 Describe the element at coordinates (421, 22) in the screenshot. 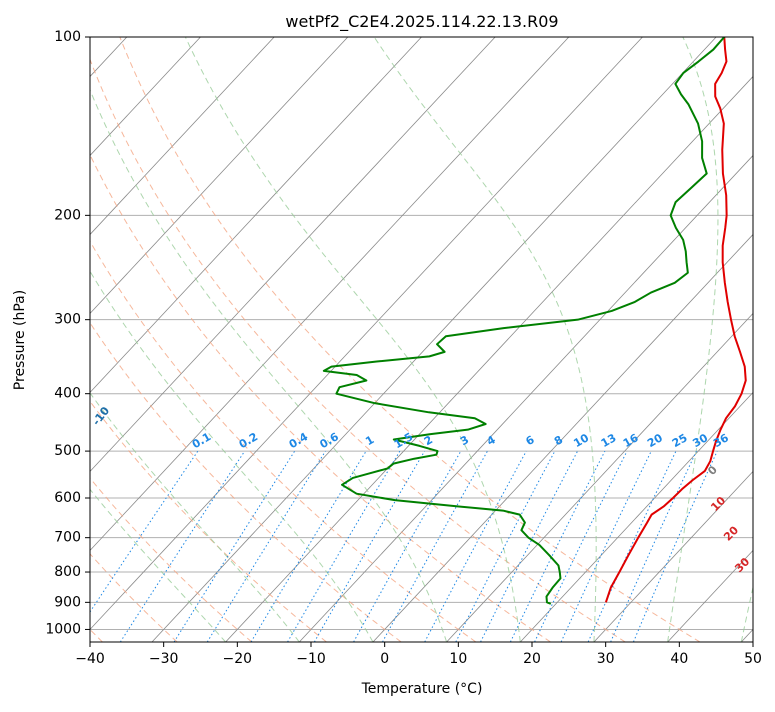

I see `chart-title: wetPf2_C2E4.2025.114.22.13.R09` at that location.